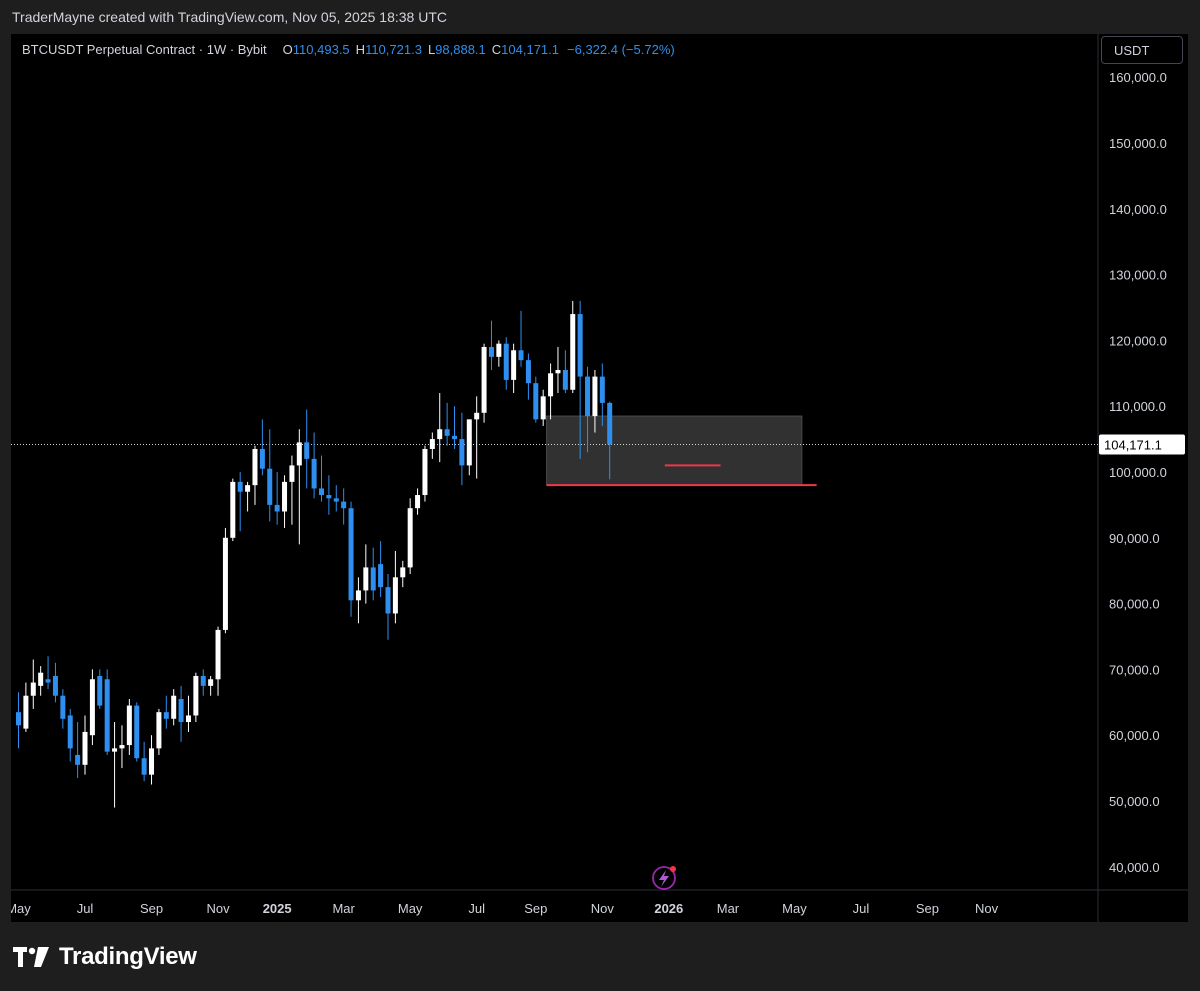 The height and width of the screenshot is (991, 1200). I want to click on symbol-title: BTCUSDT Perpetual Contract · 1W · Bybit, so click(144, 49).